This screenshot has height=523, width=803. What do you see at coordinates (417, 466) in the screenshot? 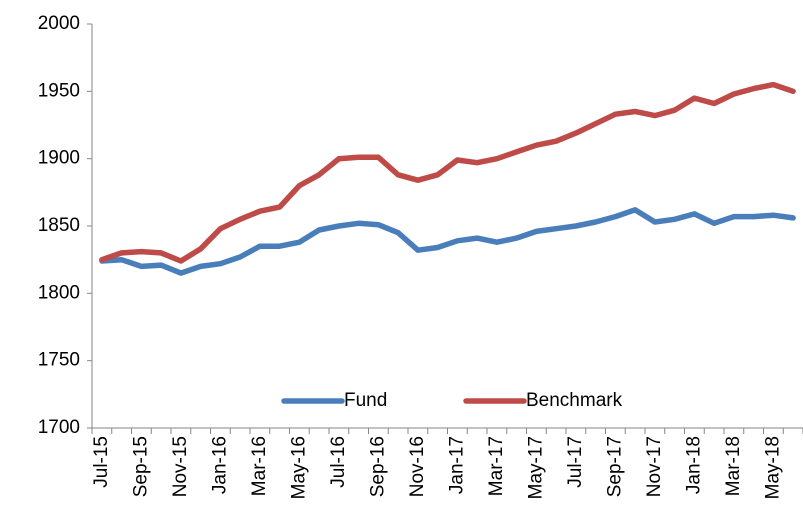
I see `x-tick-label: Nov-16` at bounding box center [417, 466].